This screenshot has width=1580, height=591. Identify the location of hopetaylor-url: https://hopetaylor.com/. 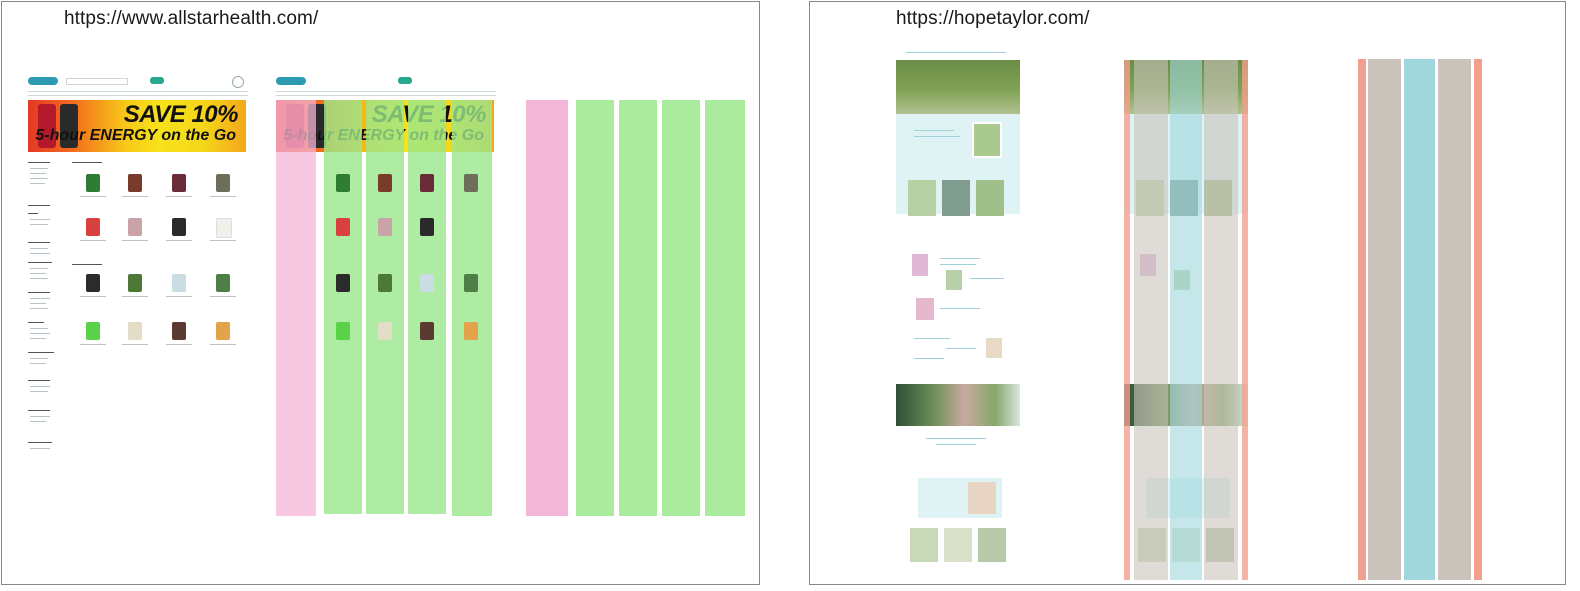
(993, 18).